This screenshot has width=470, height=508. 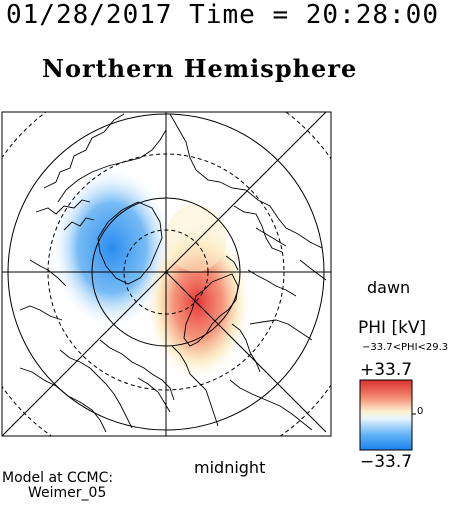 I want to click on colorbar, so click(x=387, y=415).